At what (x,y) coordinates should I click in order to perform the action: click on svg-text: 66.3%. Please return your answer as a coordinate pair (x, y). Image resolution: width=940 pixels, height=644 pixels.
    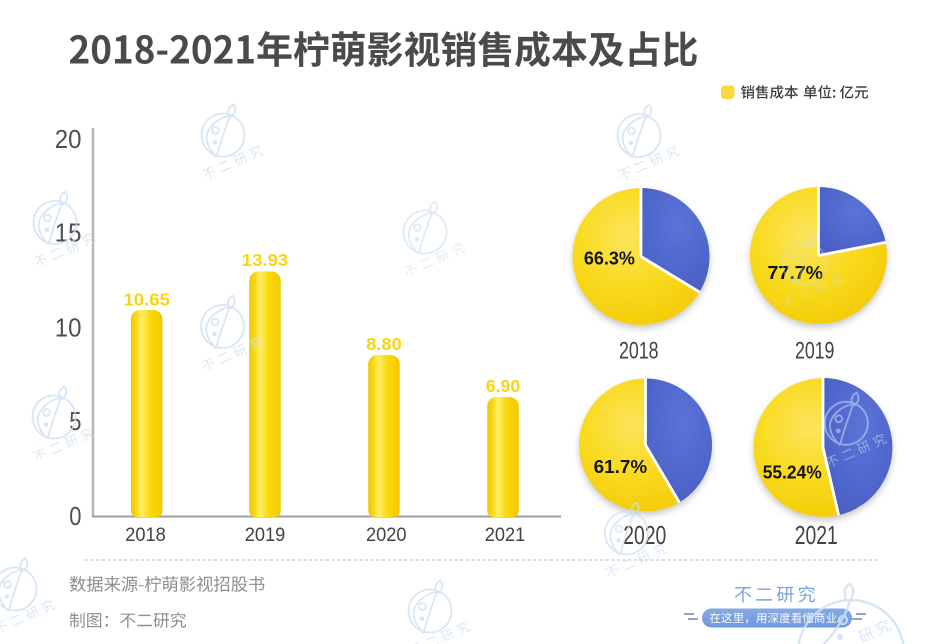
    Looking at the image, I should click on (609, 257).